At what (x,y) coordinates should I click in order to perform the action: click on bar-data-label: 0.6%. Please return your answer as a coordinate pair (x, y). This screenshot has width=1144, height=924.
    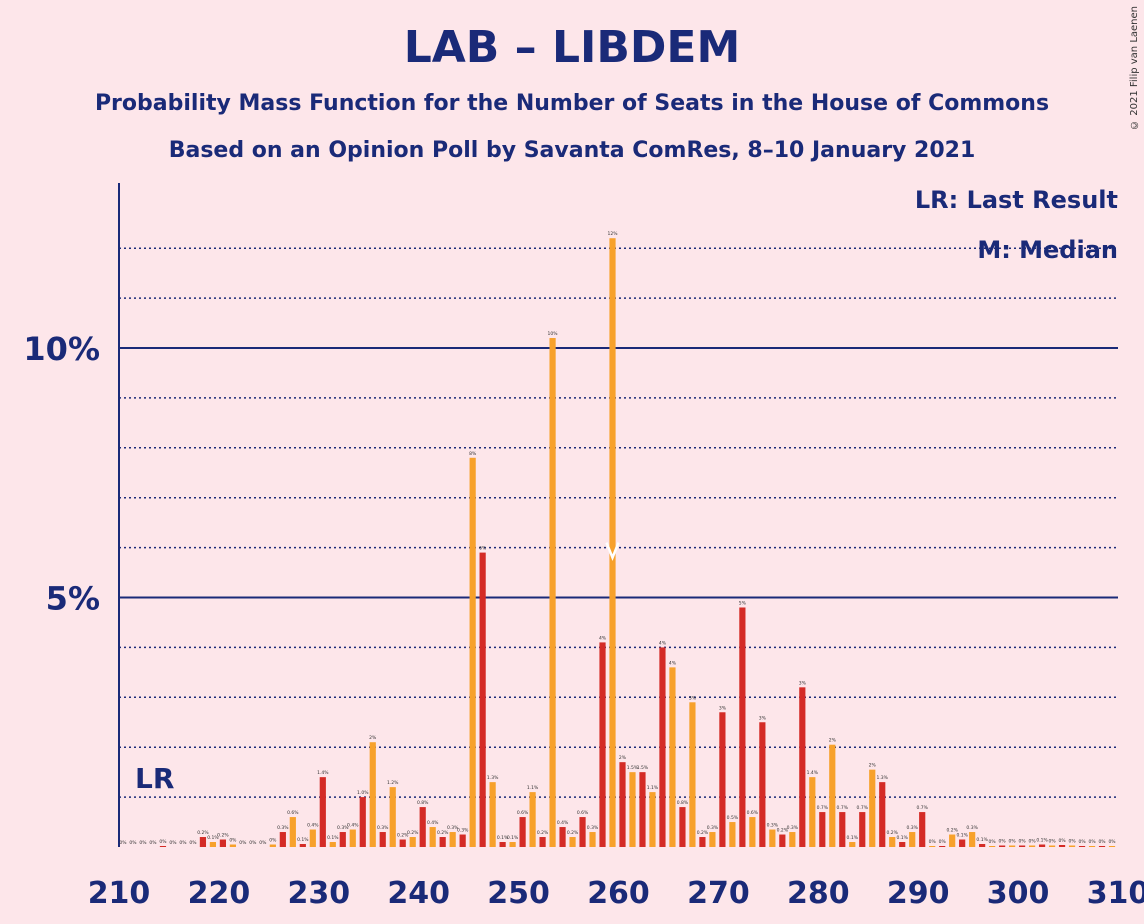
    Looking at the image, I should click on (753, 813).